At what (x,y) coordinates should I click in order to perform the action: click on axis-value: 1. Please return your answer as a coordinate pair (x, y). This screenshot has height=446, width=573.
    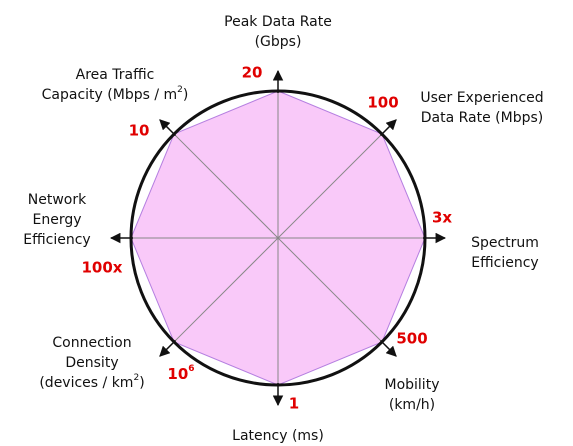
    Looking at the image, I should click on (294, 404).